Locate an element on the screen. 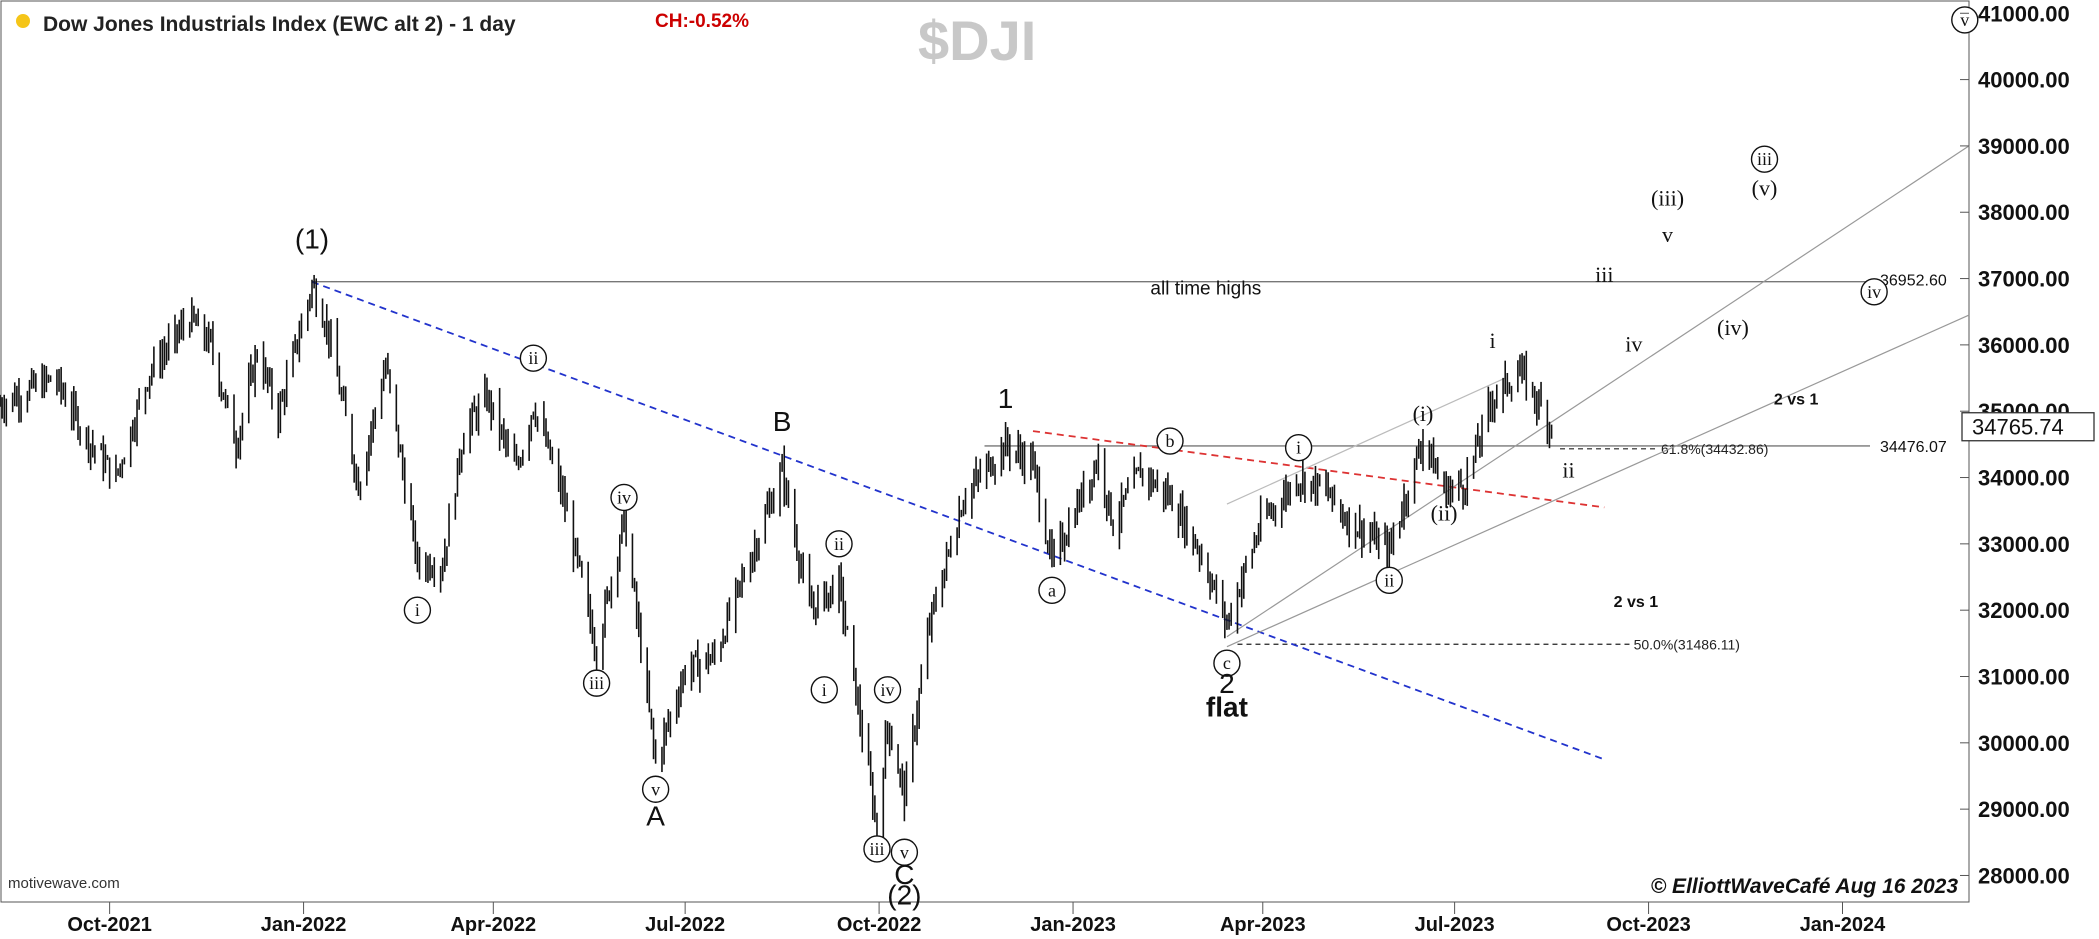 This screenshot has width=2099, height=939. y-tick-label: 33000.00 is located at coordinates (2024, 544).